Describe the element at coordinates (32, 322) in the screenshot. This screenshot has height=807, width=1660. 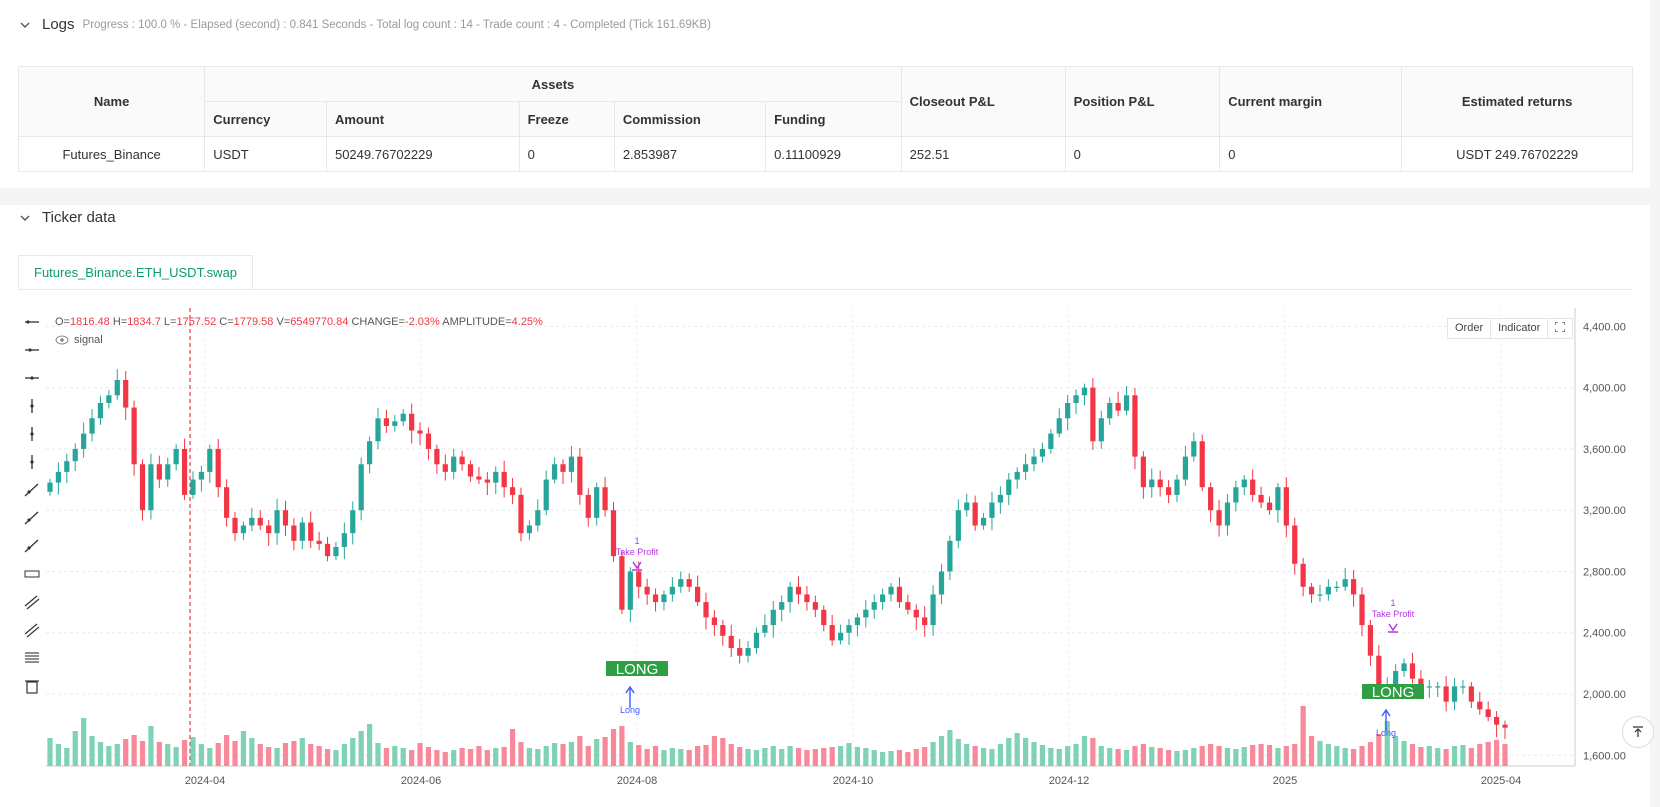
I see `horizontal-ray-icon` at that location.